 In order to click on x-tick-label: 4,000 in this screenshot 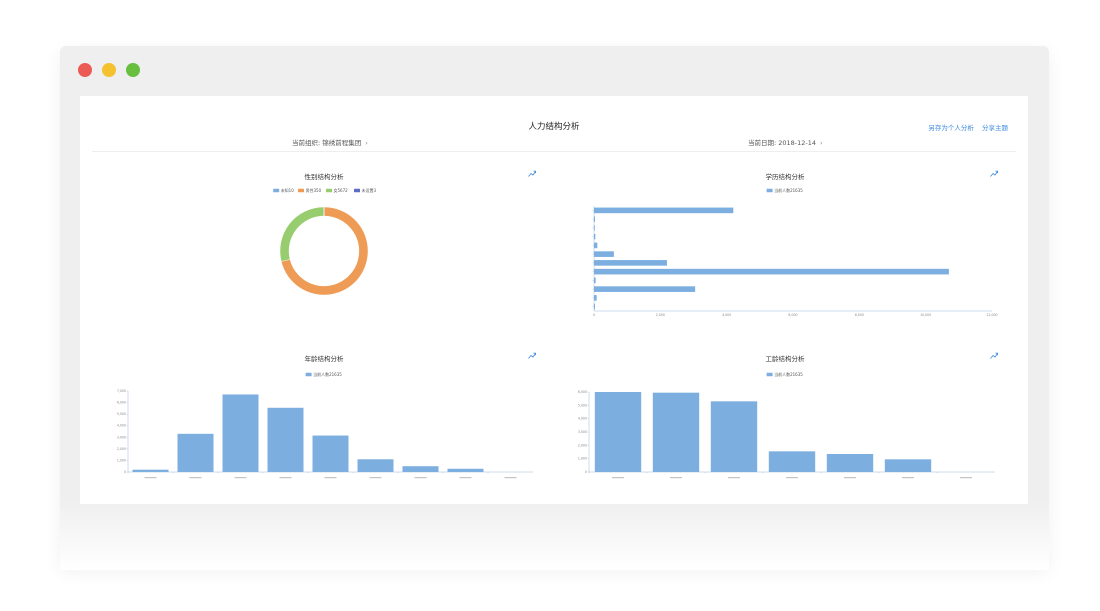, I will do `click(726, 315)`.